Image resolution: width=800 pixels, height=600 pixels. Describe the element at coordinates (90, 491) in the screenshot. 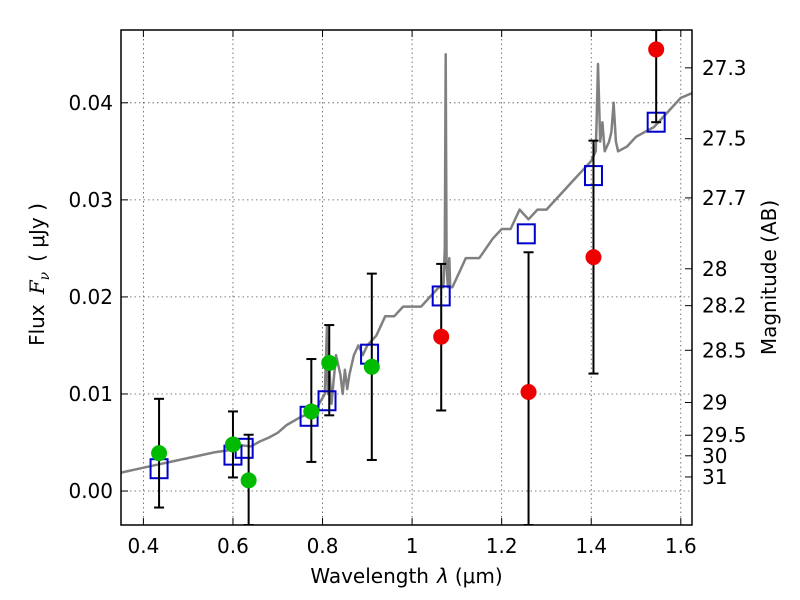

I see `y-tick-label: 0.00` at that location.